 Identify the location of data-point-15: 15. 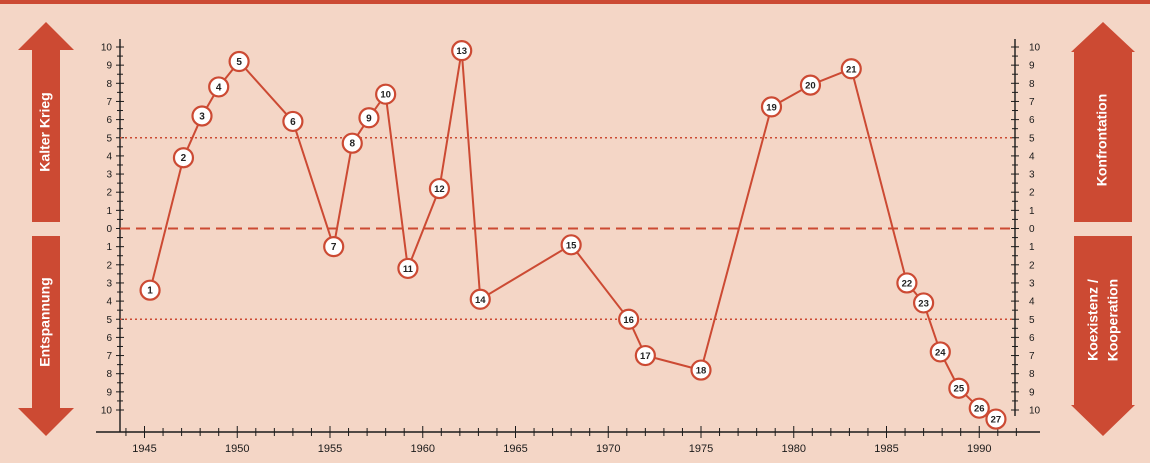
(571, 245).